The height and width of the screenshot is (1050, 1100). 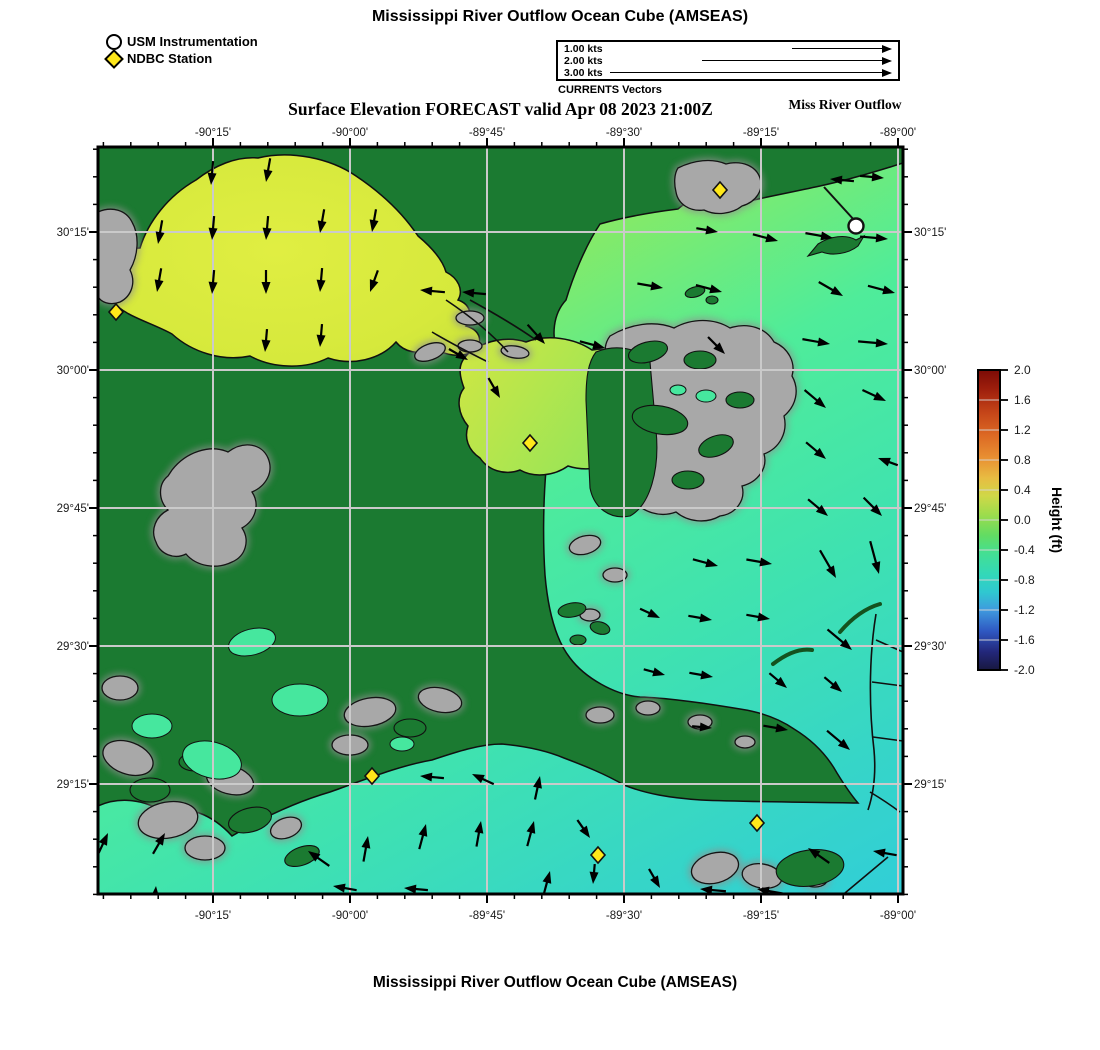 I want to click on colorbar-tick-label: 0.0, so click(x=1022, y=520).